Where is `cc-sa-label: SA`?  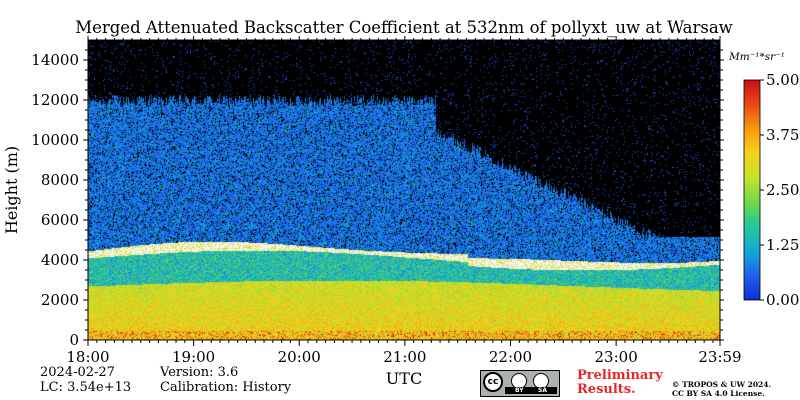
cc-sa-label: SA is located at coordinates (542, 390).